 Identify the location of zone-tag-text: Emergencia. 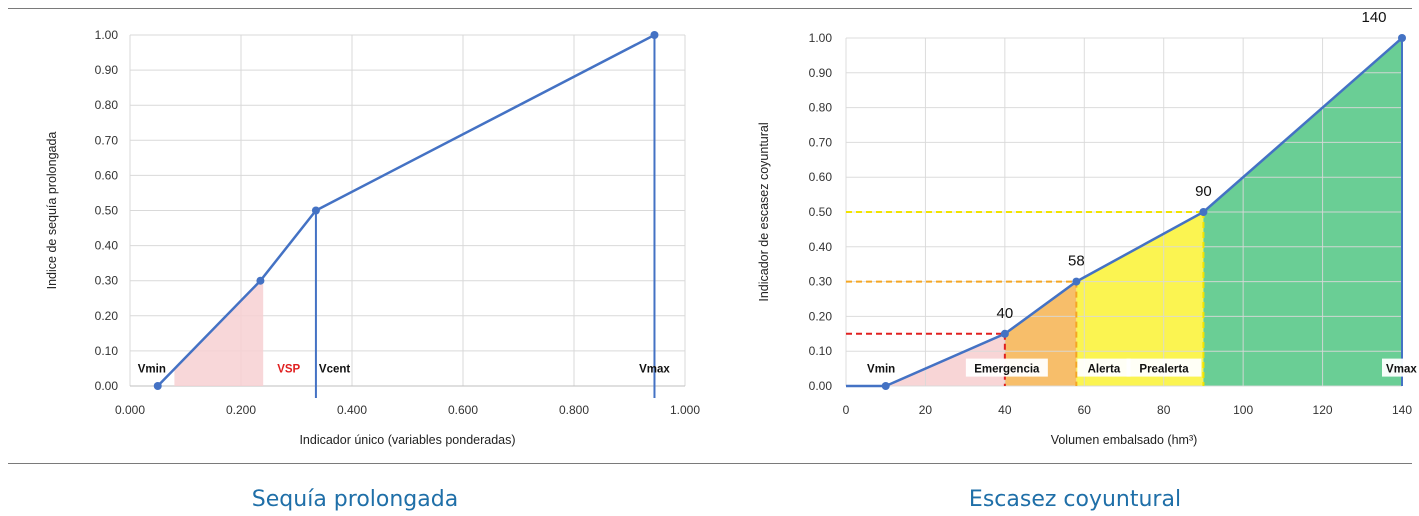
(1007, 370).